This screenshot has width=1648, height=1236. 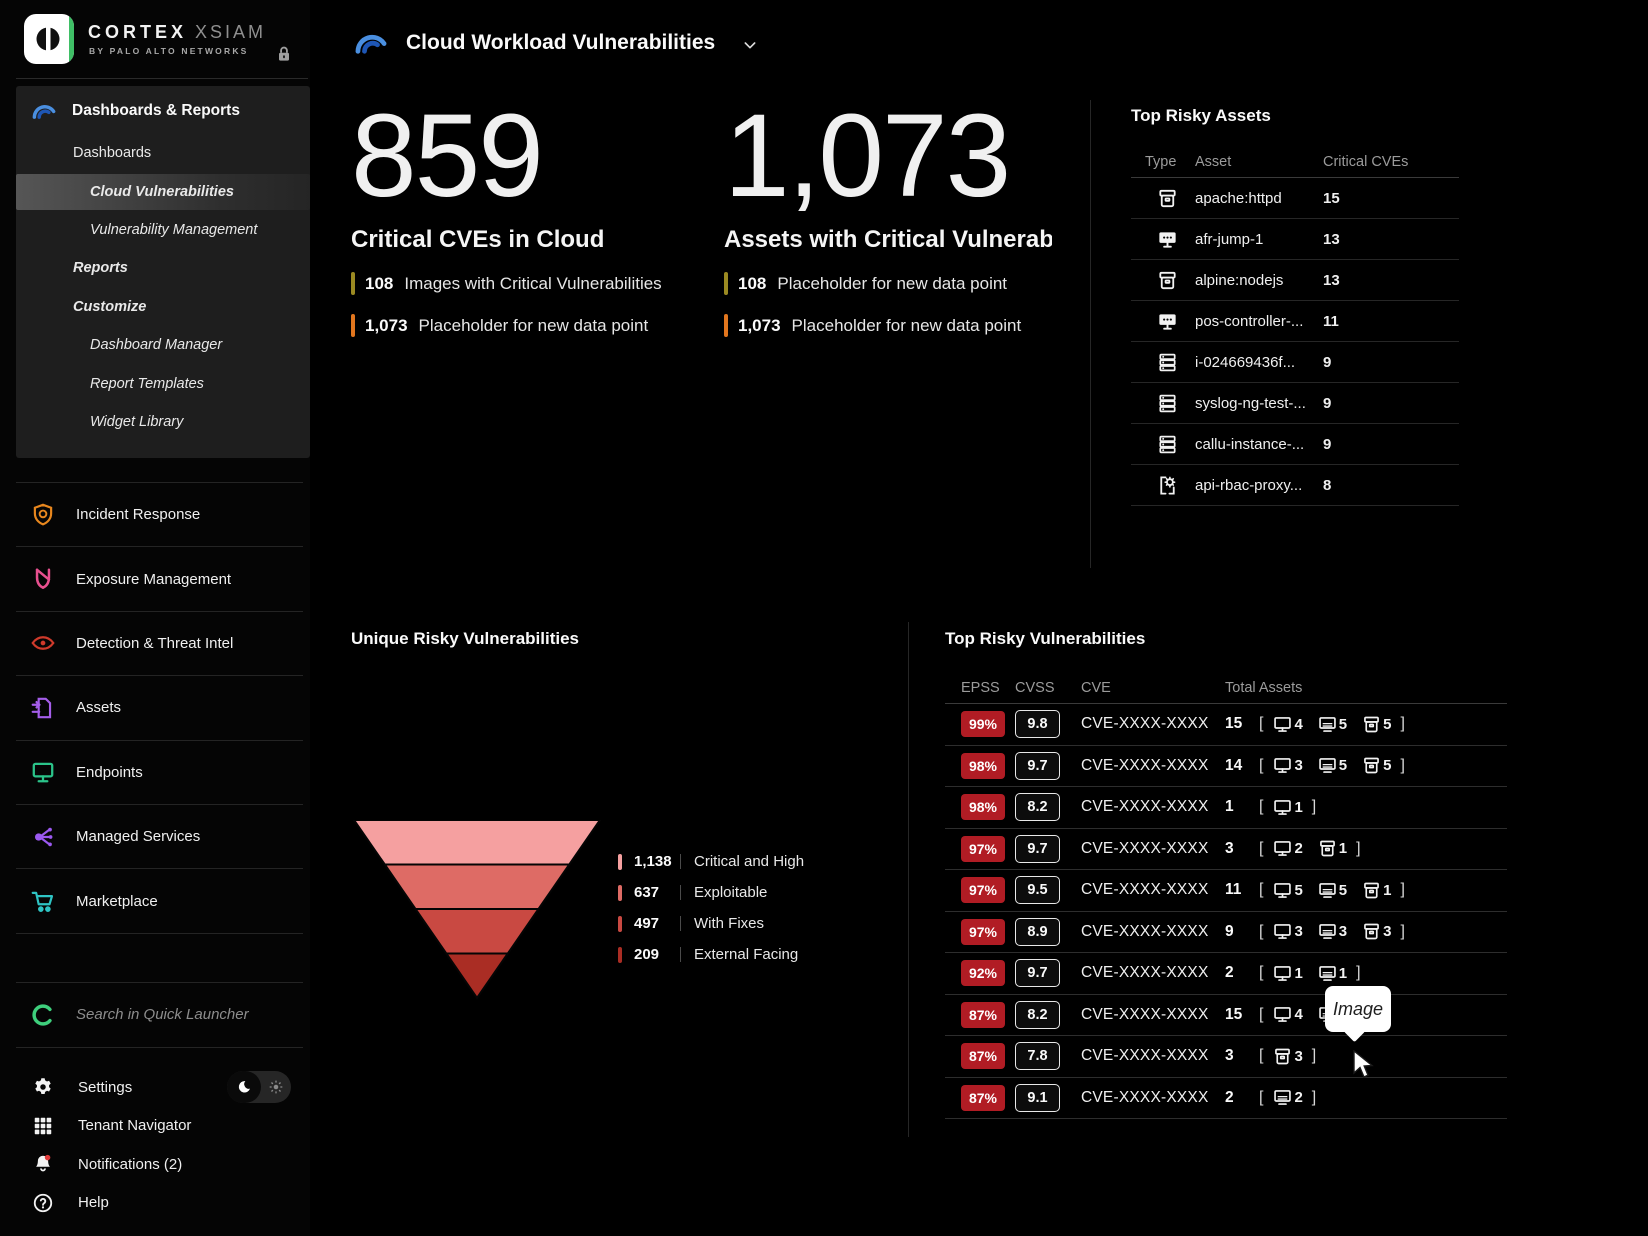 What do you see at coordinates (1226, 1015) in the screenshot?
I see `vulnerability-table-row: 87% 8.2 CVE-XXXX-XXXX 15 [4` at bounding box center [1226, 1015].